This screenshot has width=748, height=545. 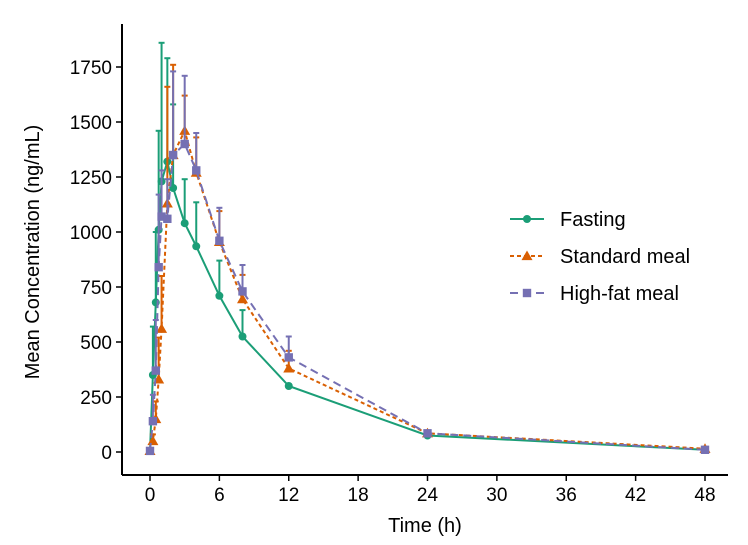 What do you see at coordinates (96, 288) in the screenshot?
I see `y-tick-label: 750` at bounding box center [96, 288].